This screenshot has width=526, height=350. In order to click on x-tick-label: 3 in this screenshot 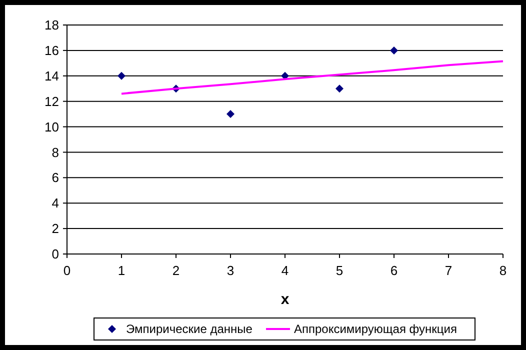, I will do `click(230, 270)`.